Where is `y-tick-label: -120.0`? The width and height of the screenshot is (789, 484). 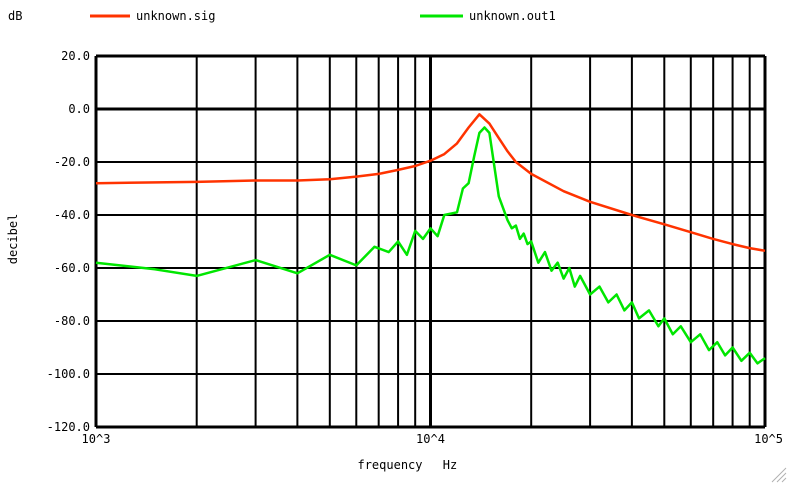 y-tick-label: -120.0 is located at coordinates (68, 427).